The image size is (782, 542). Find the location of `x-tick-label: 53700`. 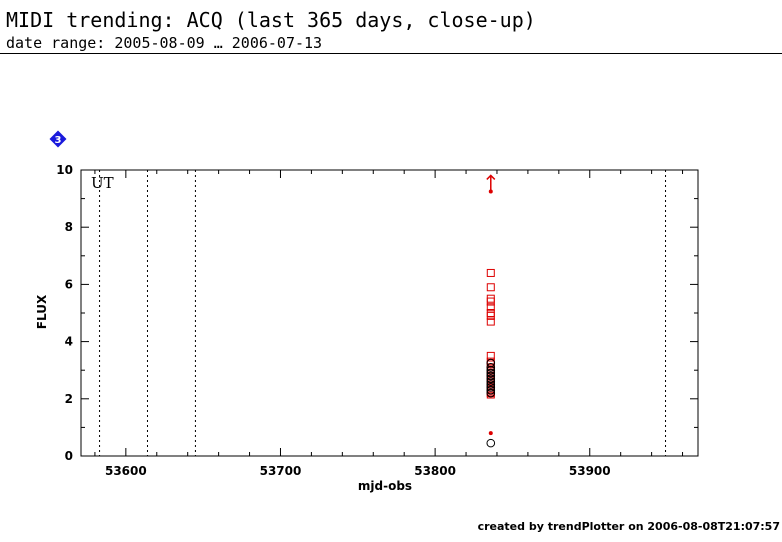

x-tick-label: 53700 is located at coordinates (281, 471).